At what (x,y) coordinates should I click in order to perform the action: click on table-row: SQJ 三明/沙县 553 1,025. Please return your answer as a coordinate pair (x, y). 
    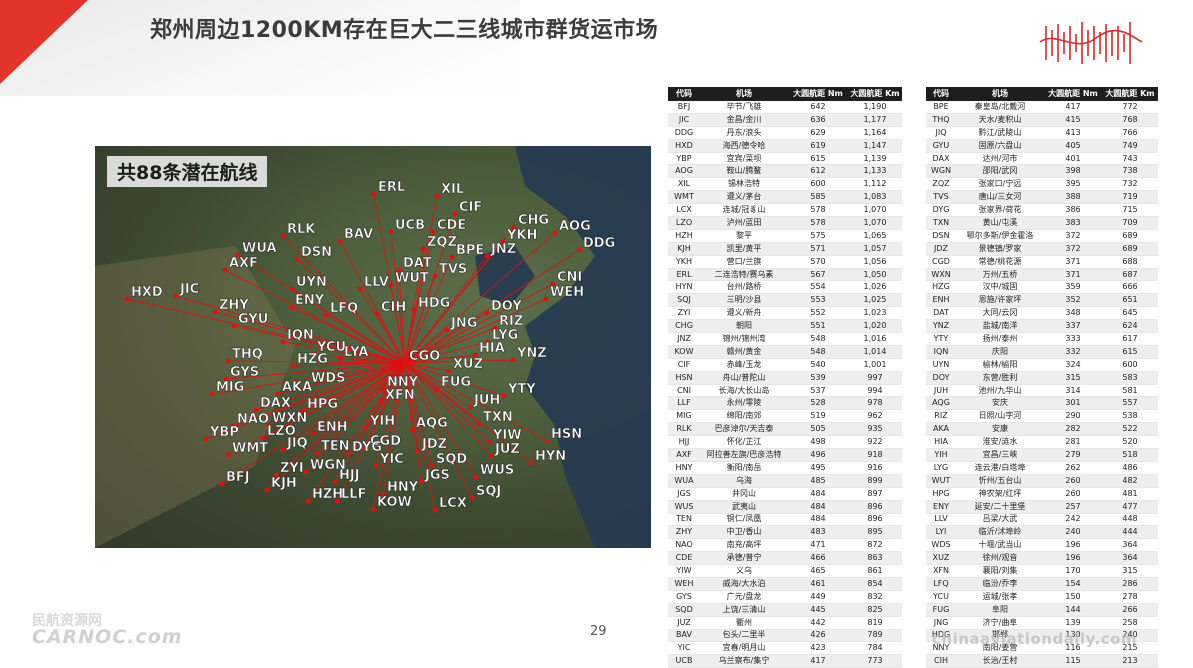
    Looking at the image, I should click on (785, 300).